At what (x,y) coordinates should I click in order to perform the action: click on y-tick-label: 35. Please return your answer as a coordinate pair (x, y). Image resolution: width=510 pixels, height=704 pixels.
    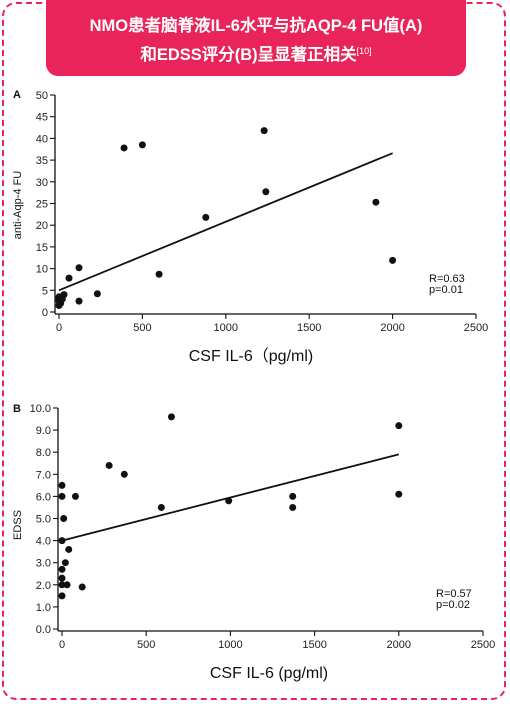
    Looking at the image, I should click on (42, 161).